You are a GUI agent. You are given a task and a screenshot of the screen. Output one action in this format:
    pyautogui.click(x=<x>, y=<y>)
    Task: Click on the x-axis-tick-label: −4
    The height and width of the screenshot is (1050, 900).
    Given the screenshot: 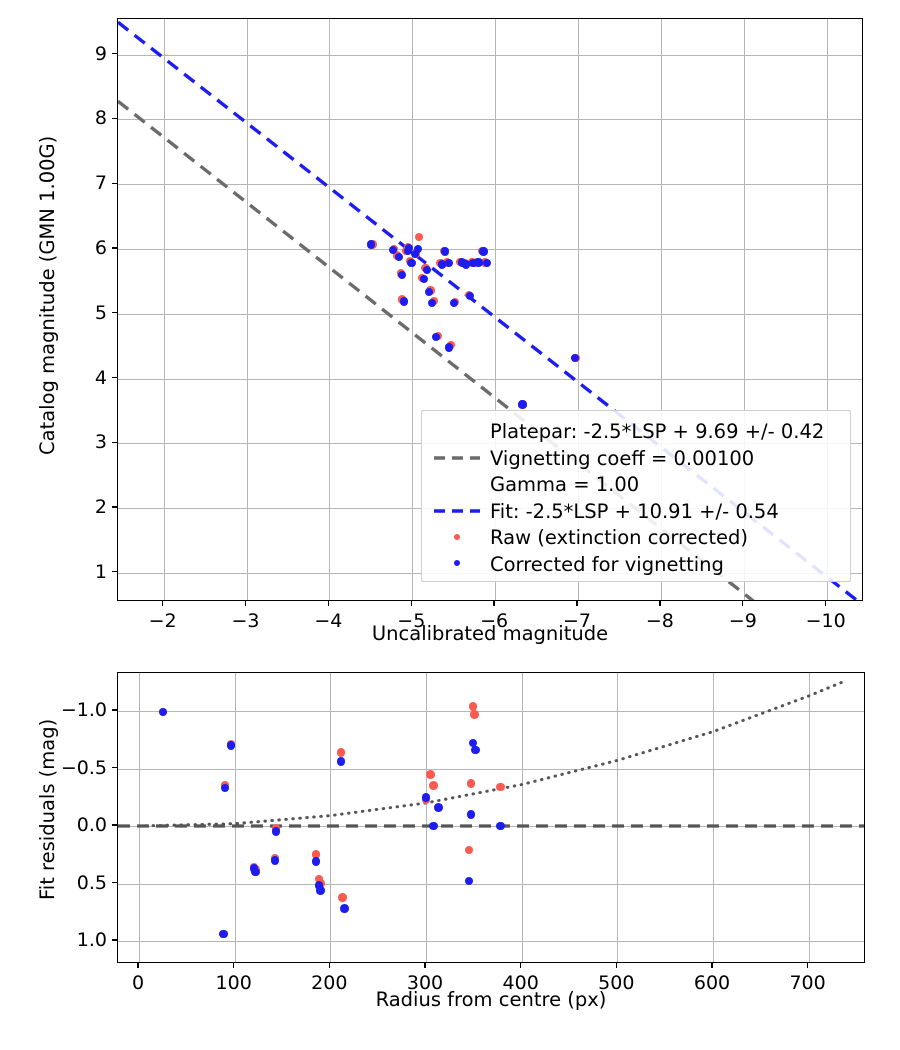 What is the action you would take?
    pyautogui.click(x=328, y=621)
    